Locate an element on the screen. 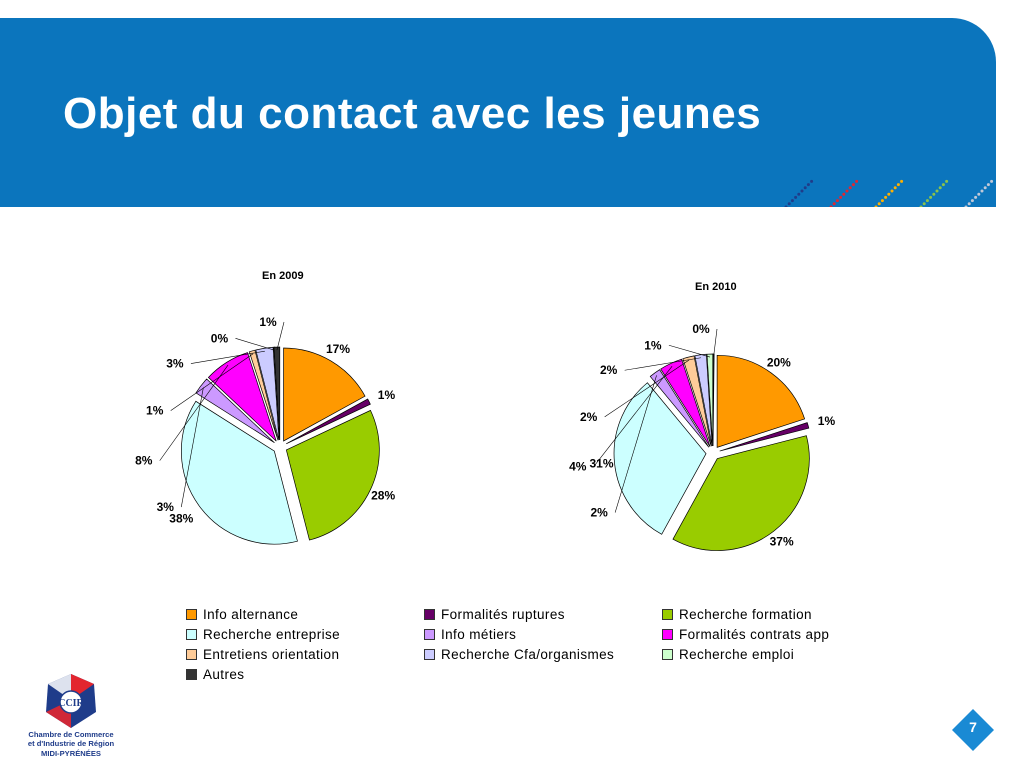 This screenshot has width=1024, height=768. pie-2009-label-info-alternance: 17% is located at coordinates (338, 349).